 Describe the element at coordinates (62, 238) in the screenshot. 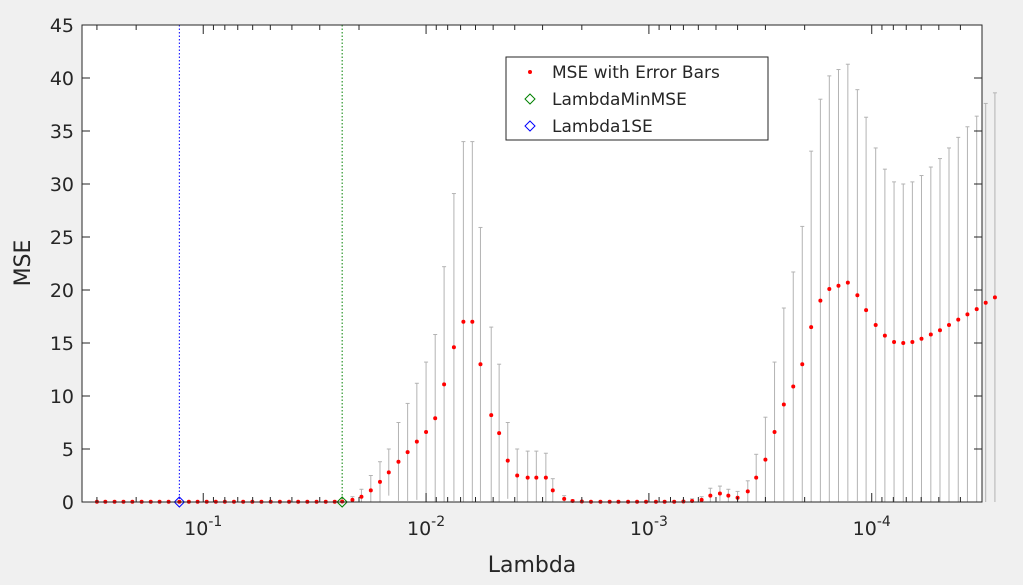

I see `y-tick-label: 25` at that location.